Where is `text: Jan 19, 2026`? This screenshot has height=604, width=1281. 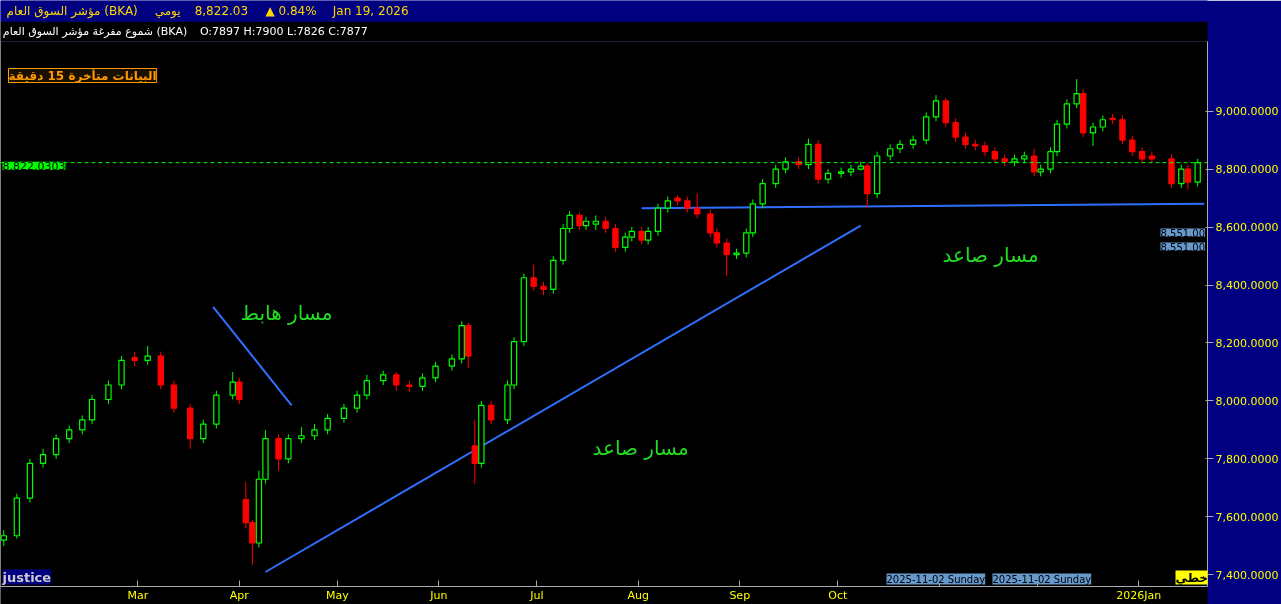
text: Jan 19, 2026 is located at coordinates (370, 10).